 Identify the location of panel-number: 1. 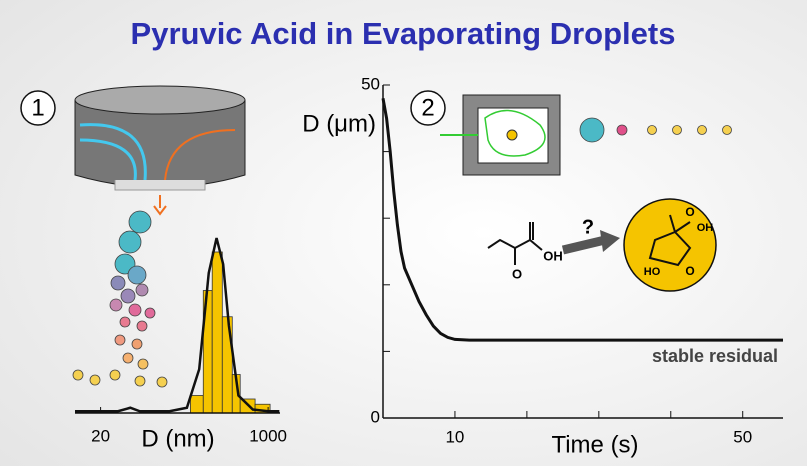
(37, 107).